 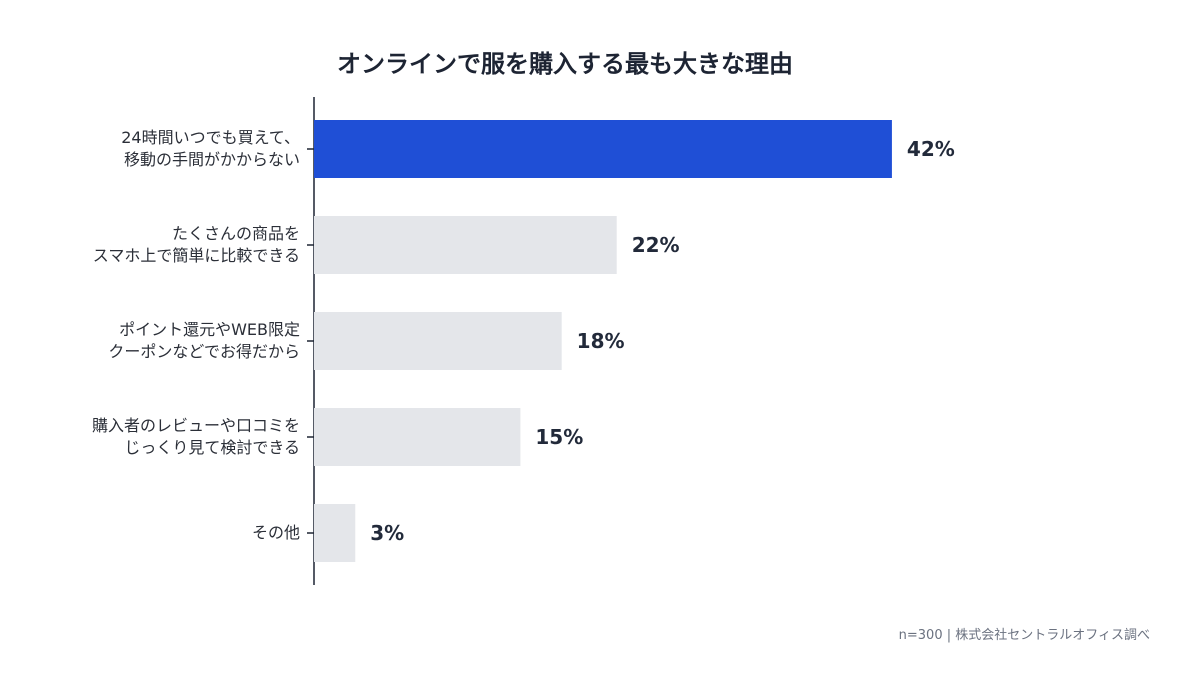 I want to click on value-label: 18%, so click(x=600, y=341).